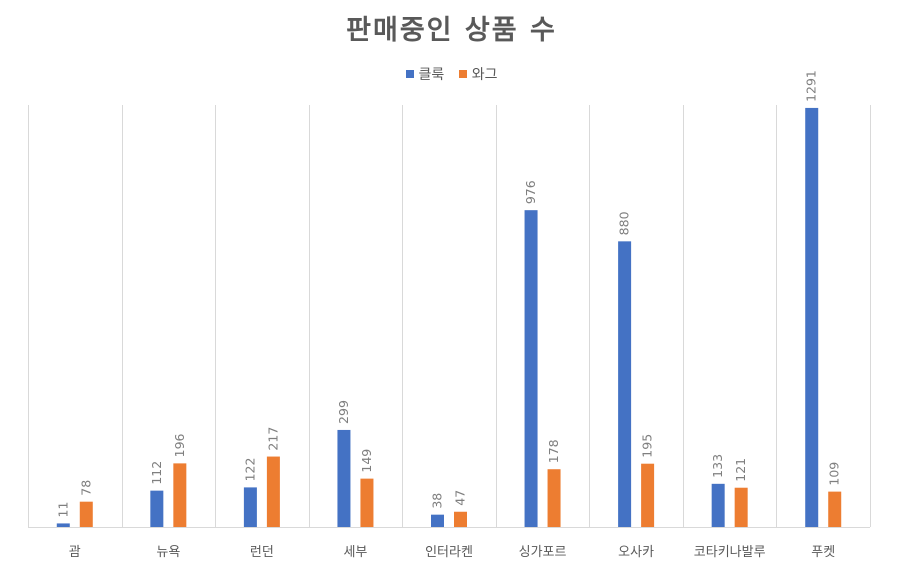 This screenshot has height=571, width=903. I want to click on data-label: 149, so click(366, 461).